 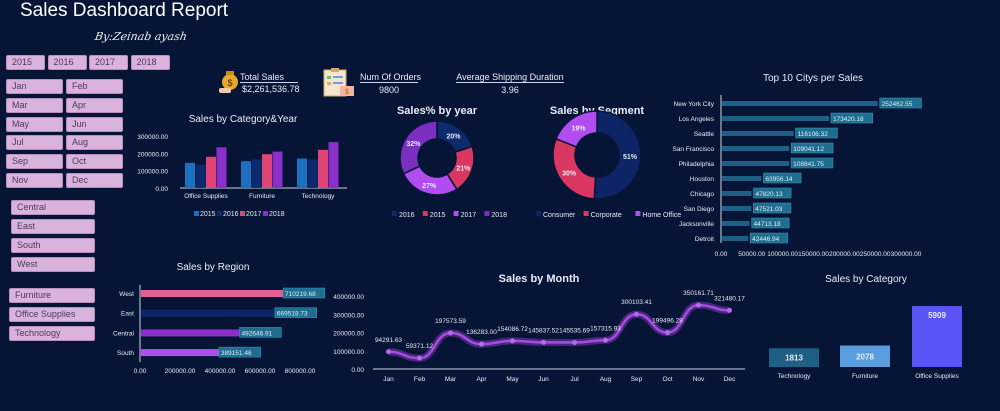 What do you see at coordinates (34, 180) in the screenshot?
I see `month-filter-nov: Nov` at bounding box center [34, 180].